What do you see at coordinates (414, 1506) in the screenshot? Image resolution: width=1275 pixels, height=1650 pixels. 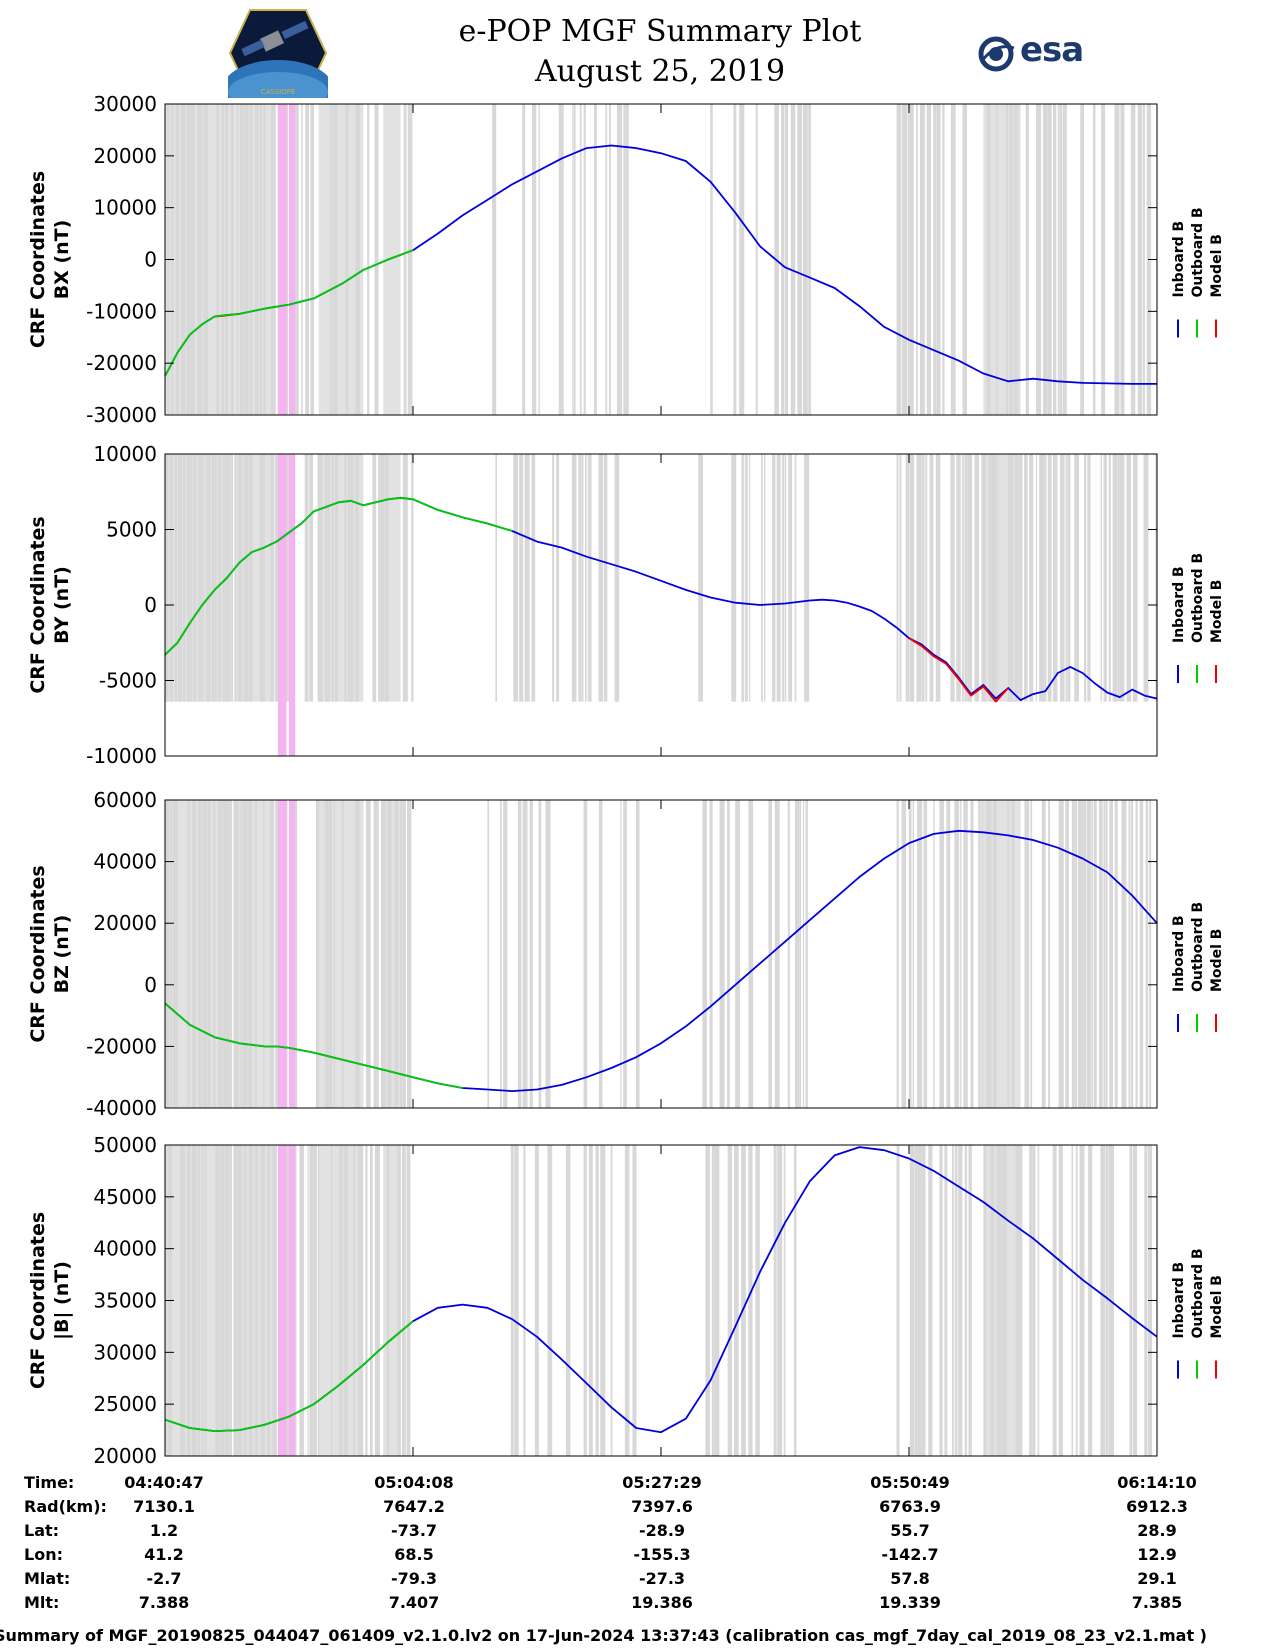 I see `info-cell: 7647.2` at bounding box center [414, 1506].